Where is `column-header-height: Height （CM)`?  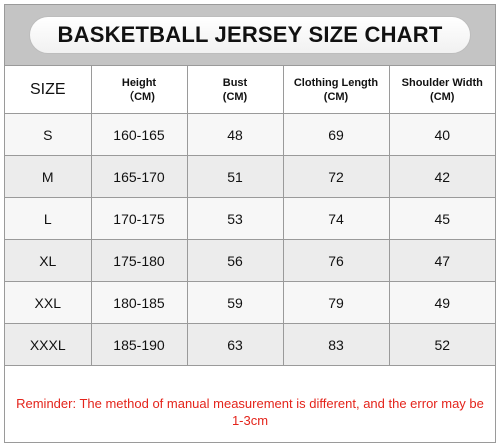
column-header-height: Height （CM) is located at coordinates (139, 90).